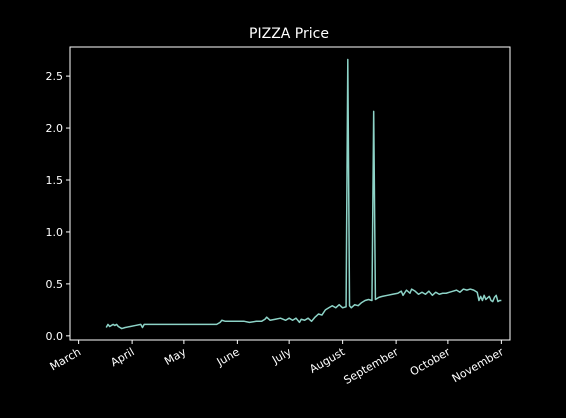 The image size is (566, 418). What do you see at coordinates (55, 128) in the screenshot?
I see `y-tick-label: 2.0` at bounding box center [55, 128].